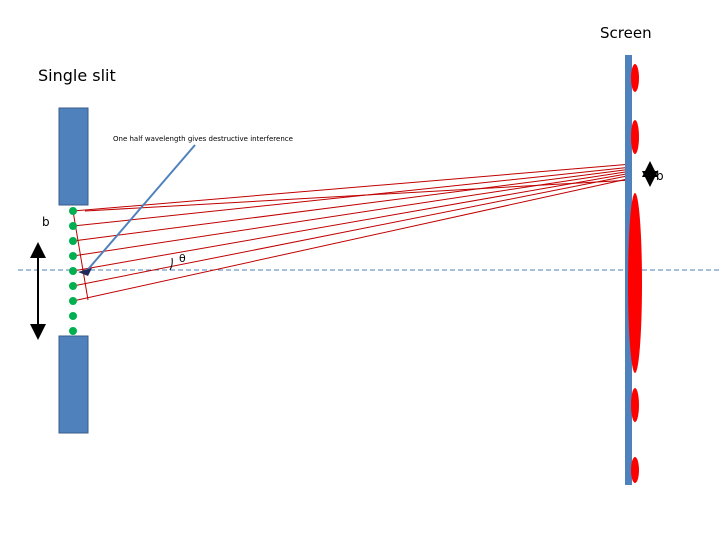 The width and height of the screenshot is (720, 540). What do you see at coordinates (46, 222) in the screenshot?
I see `slit-width-label: b` at bounding box center [46, 222].